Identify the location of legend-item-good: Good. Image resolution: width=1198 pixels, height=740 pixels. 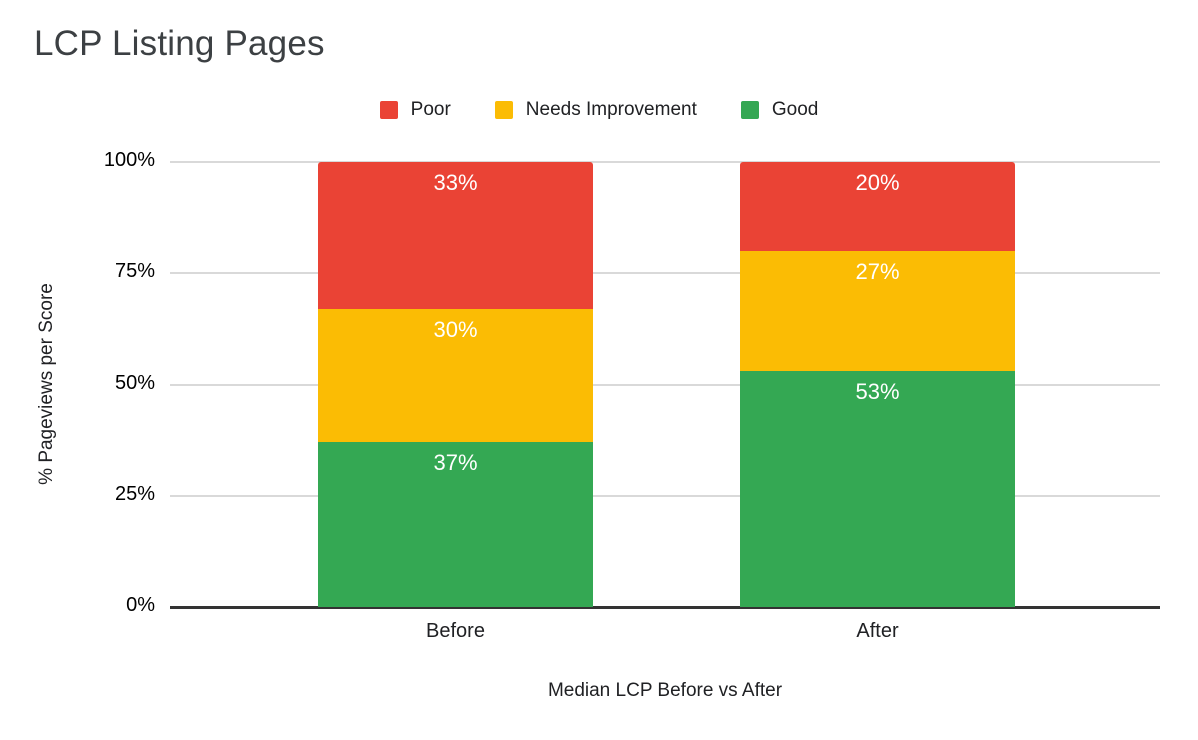
(779, 110).